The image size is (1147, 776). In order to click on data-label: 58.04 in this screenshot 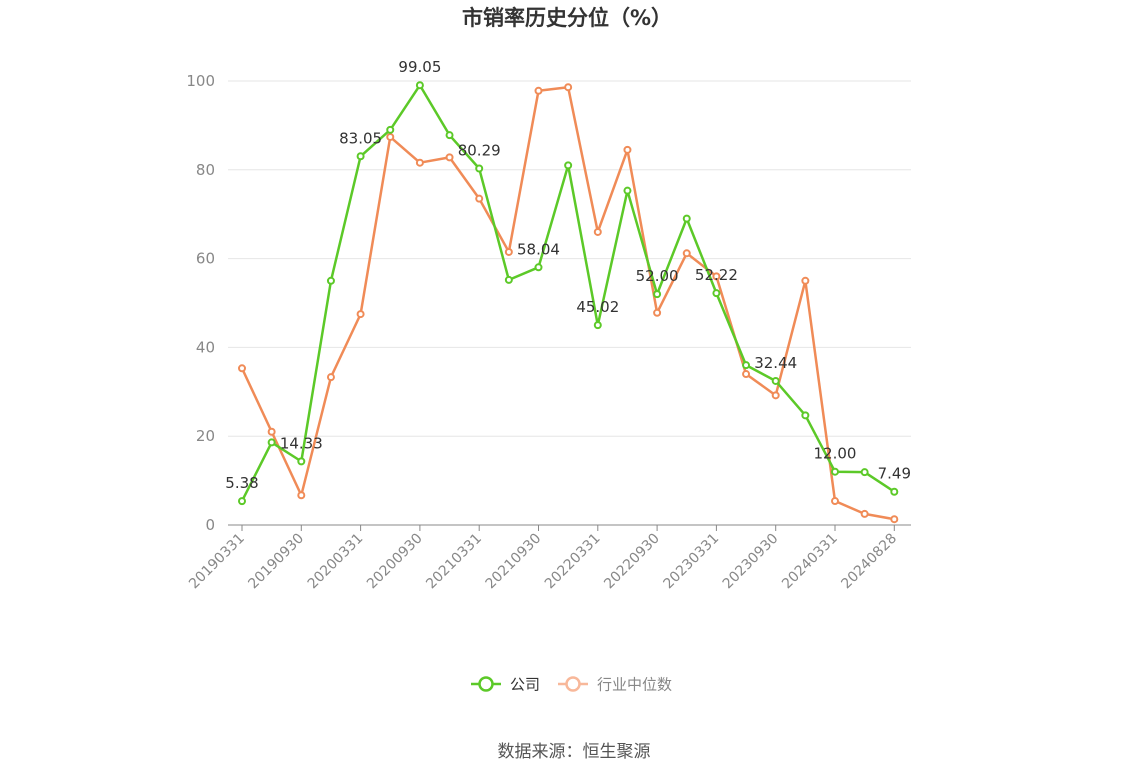, I will do `click(538, 249)`.